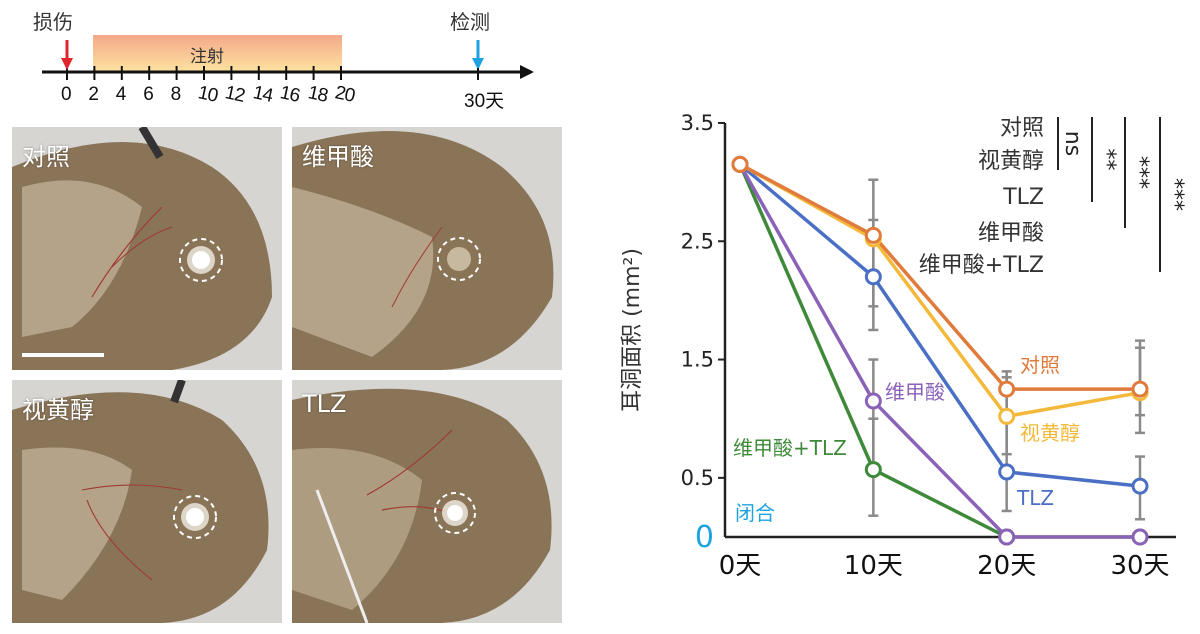  I want to click on timeline-arrowhead, so click(527, 72).